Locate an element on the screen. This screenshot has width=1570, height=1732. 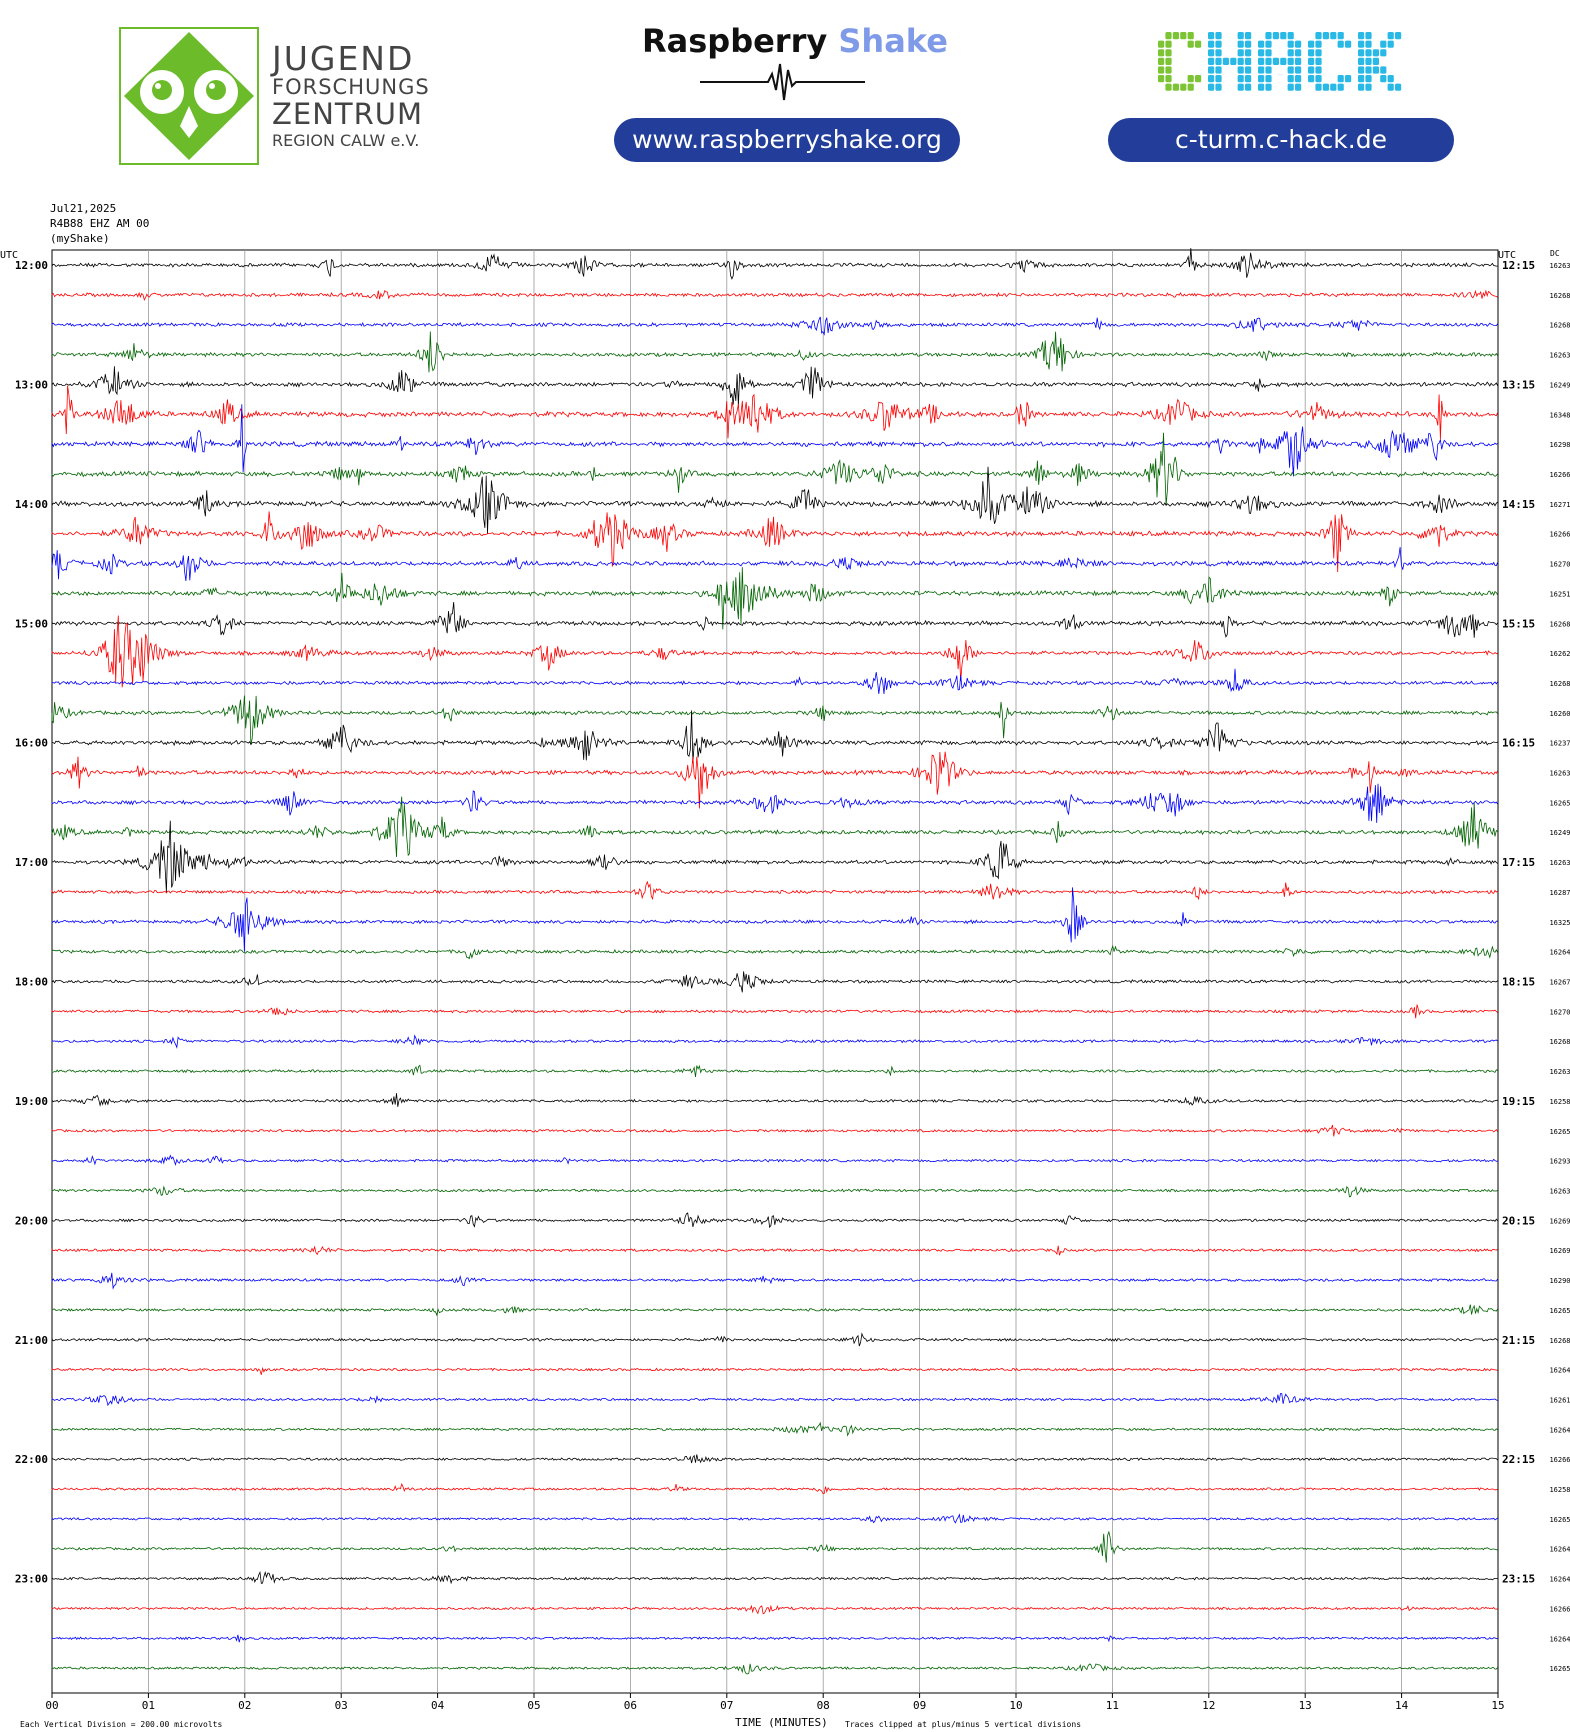
right-time-label: 23:15 is located at coordinates (1518, 1579).